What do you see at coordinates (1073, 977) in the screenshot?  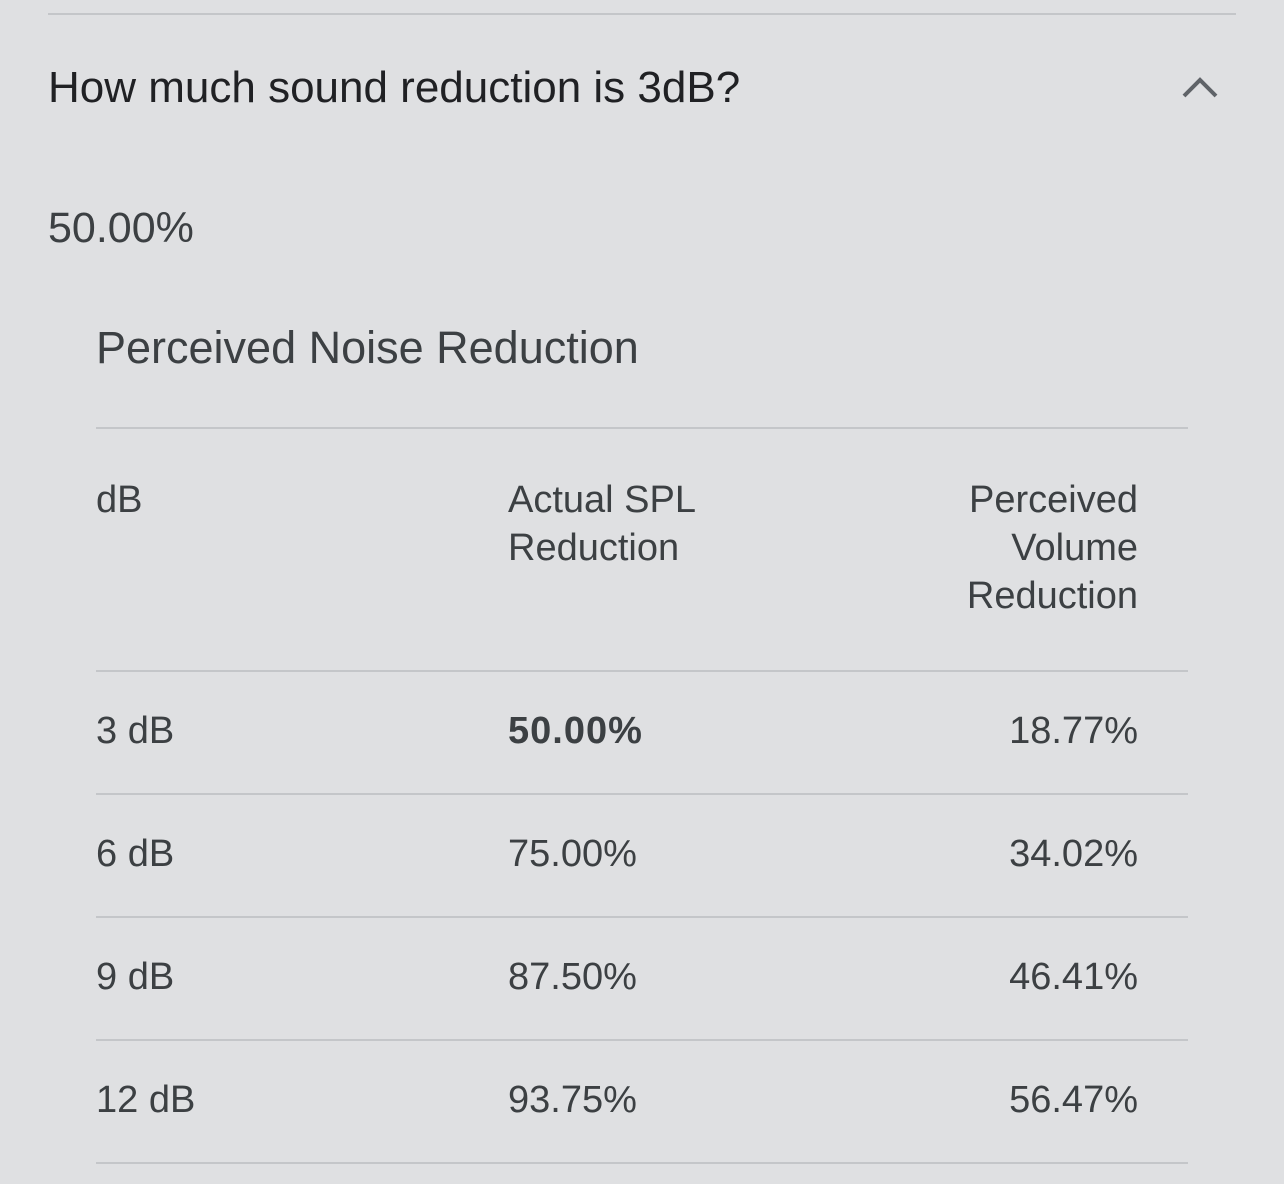 I see `table-cell: 46.41%` at bounding box center [1073, 977].